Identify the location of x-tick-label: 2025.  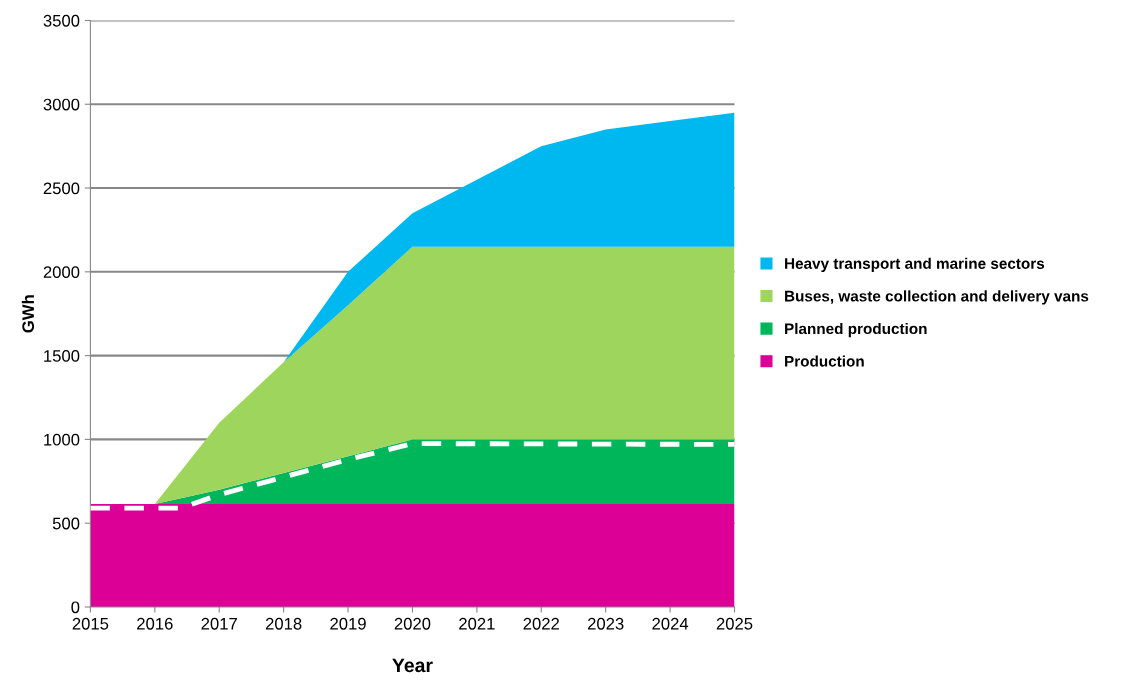
(734, 623).